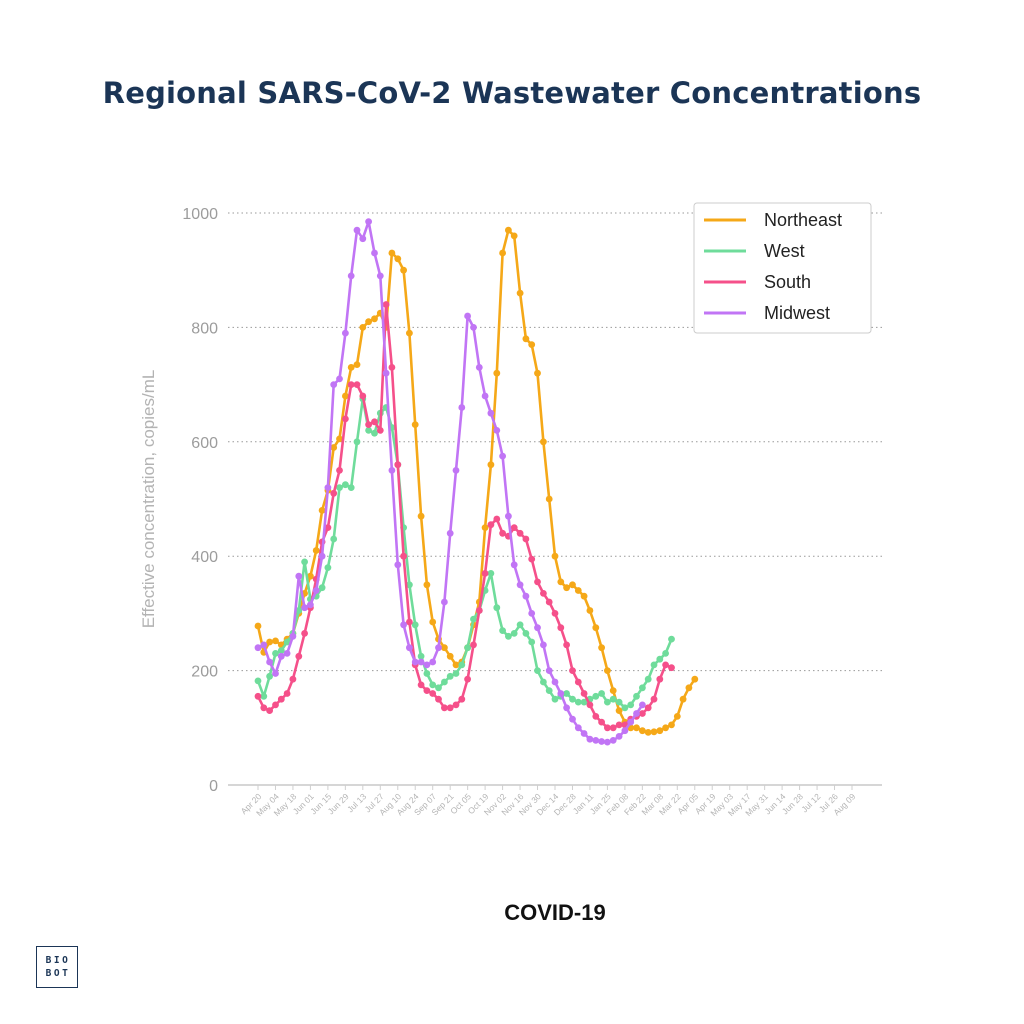 The width and height of the screenshot is (1024, 1024). I want to click on legend-label-midwest: Midwest, so click(797, 313).